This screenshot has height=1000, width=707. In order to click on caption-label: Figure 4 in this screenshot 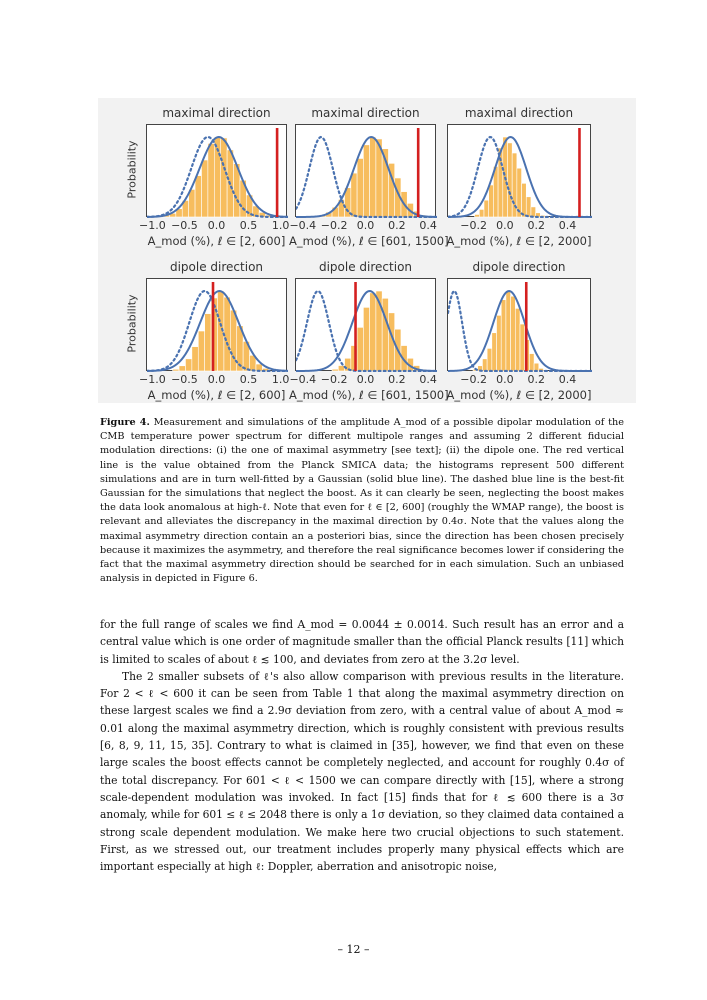, I will do `click(123, 422)`.